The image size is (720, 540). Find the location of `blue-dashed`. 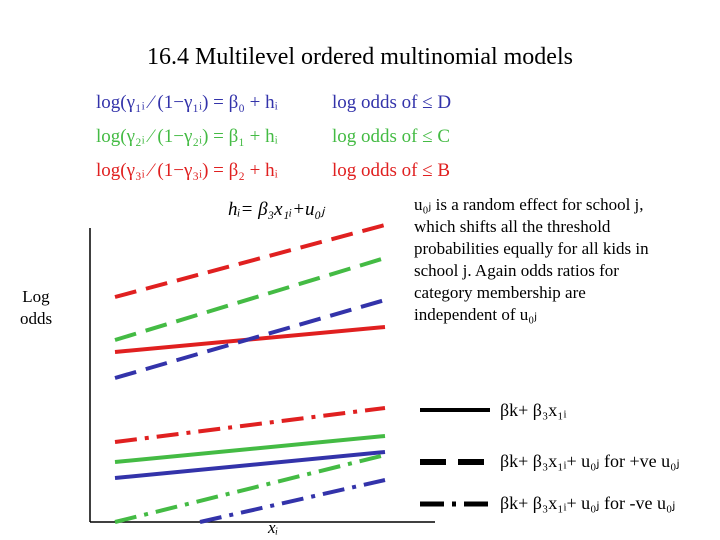

blue-dashed is located at coordinates (250, 339).